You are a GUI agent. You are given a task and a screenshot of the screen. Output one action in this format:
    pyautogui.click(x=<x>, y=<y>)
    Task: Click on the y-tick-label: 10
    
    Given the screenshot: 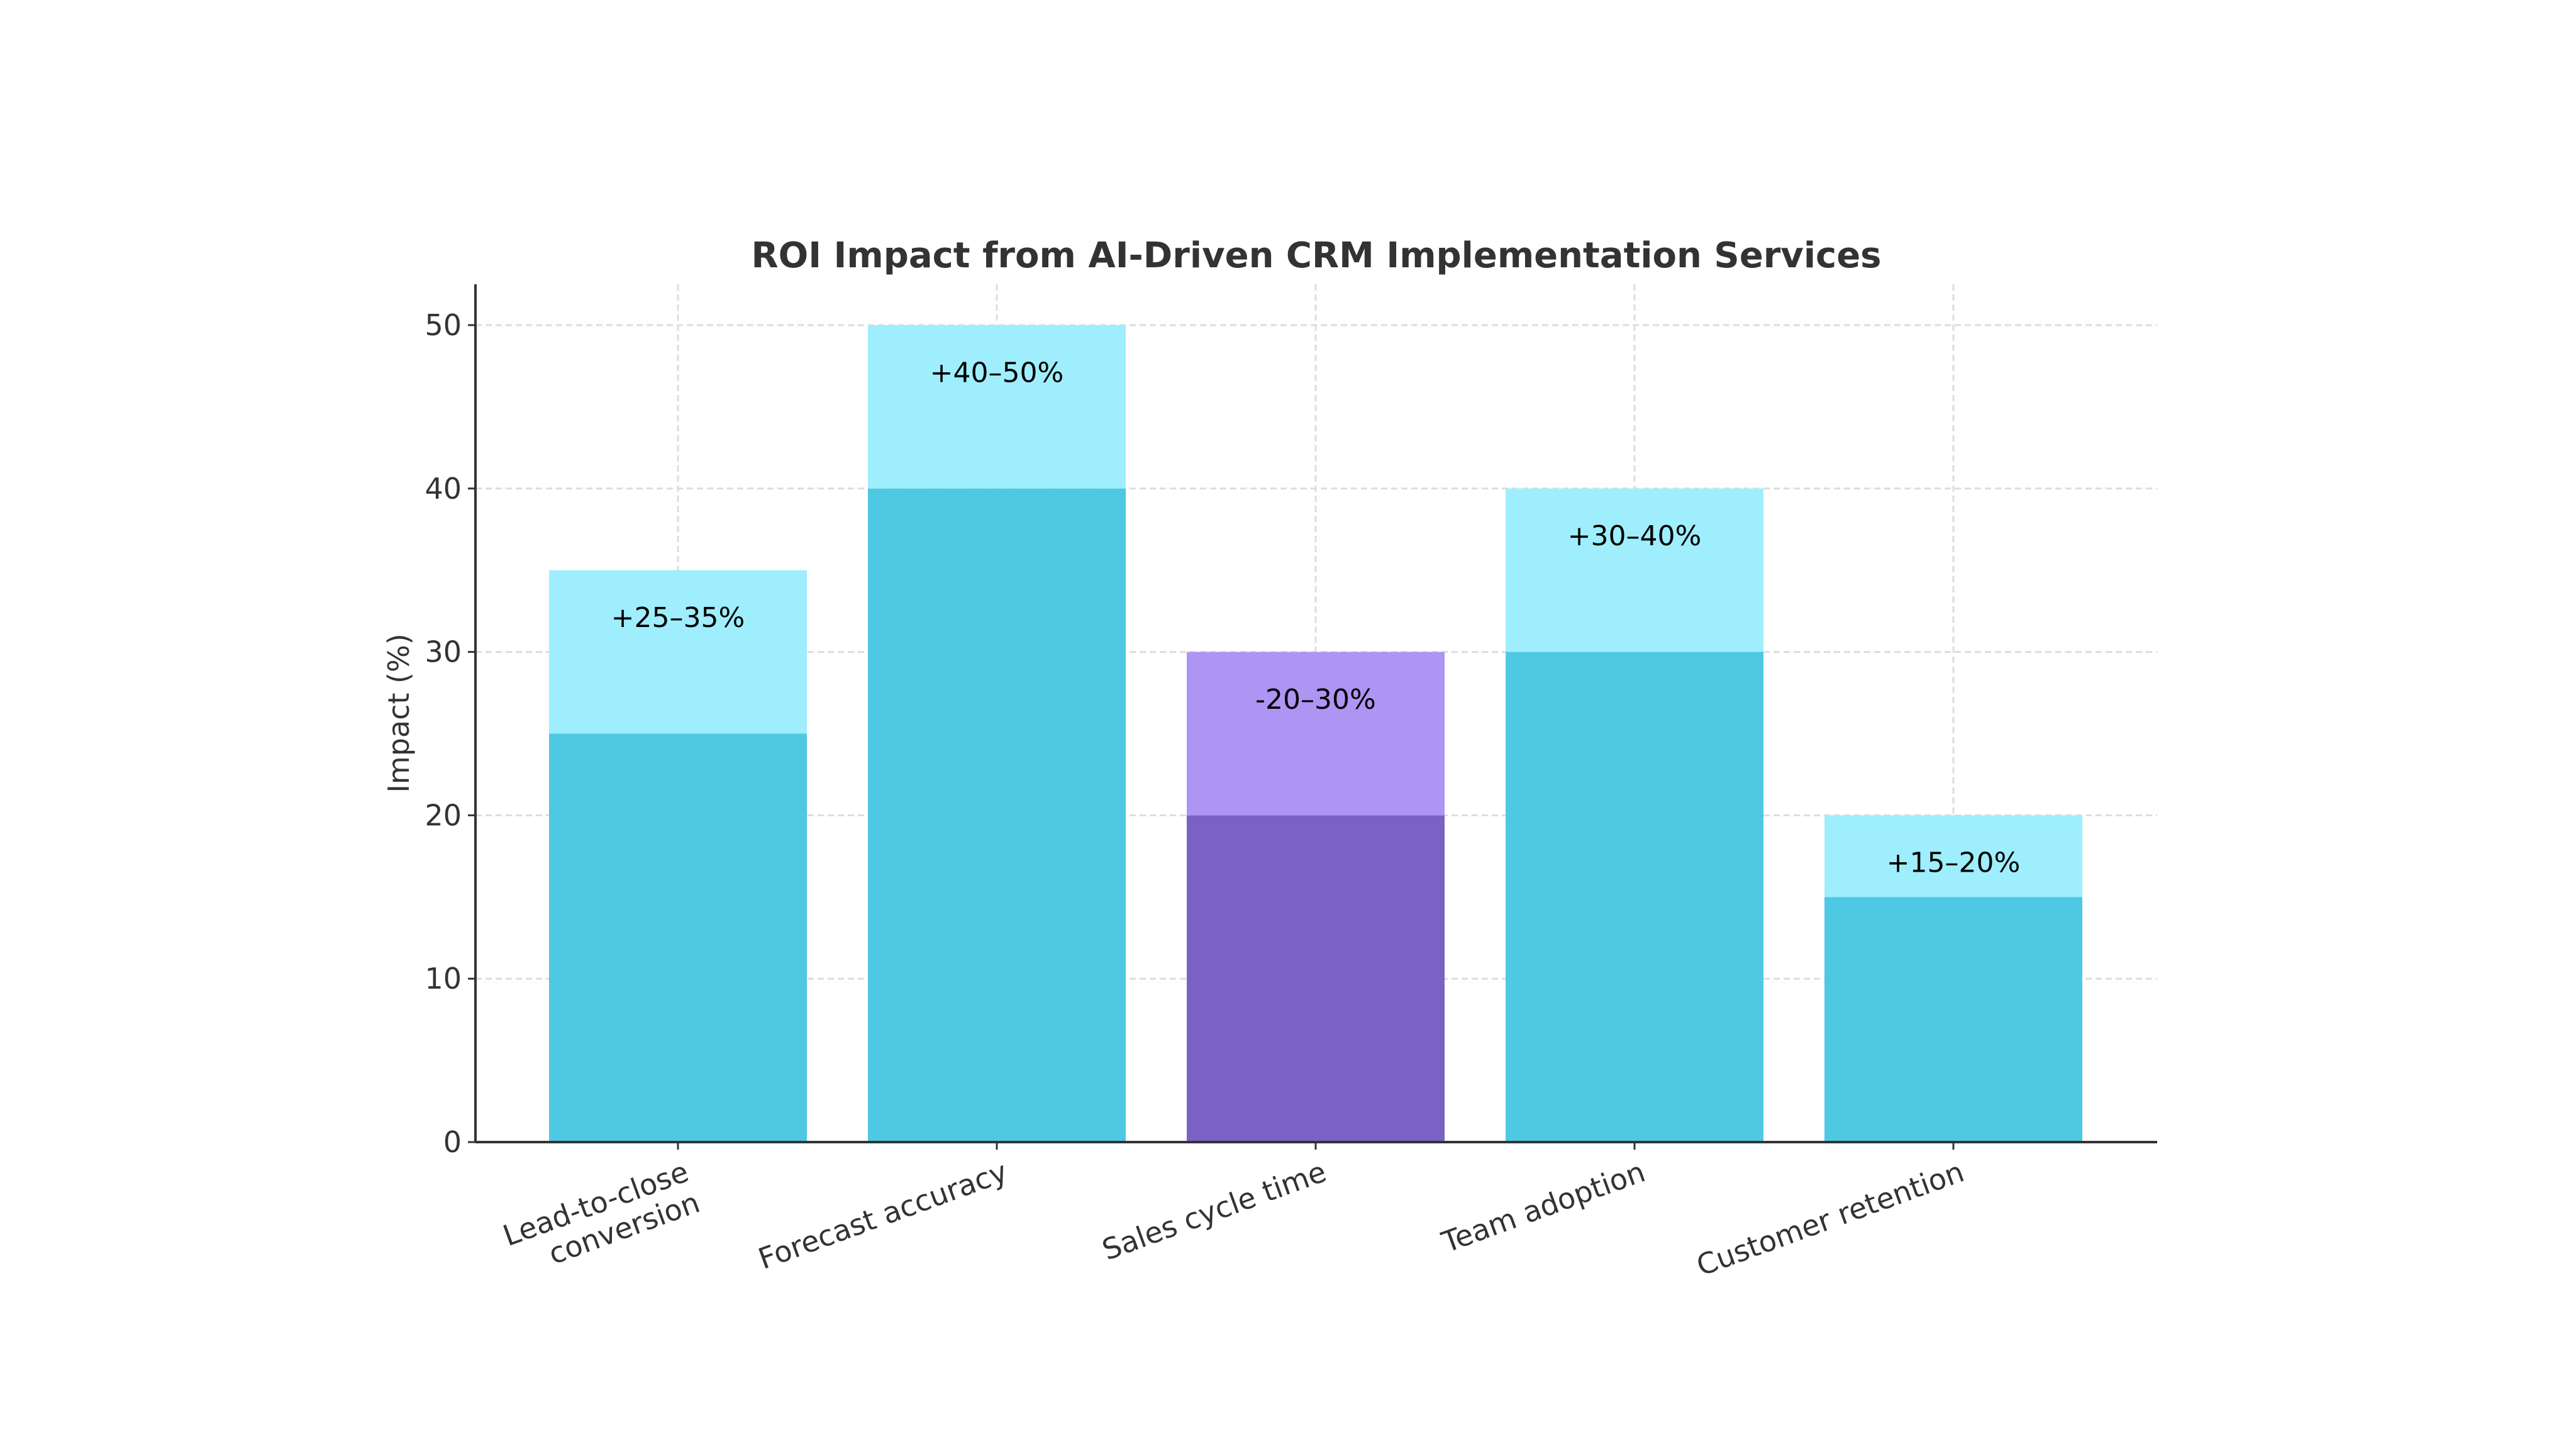 What is the action you would take?
    pyautogui.click(x=443, y=979)
    